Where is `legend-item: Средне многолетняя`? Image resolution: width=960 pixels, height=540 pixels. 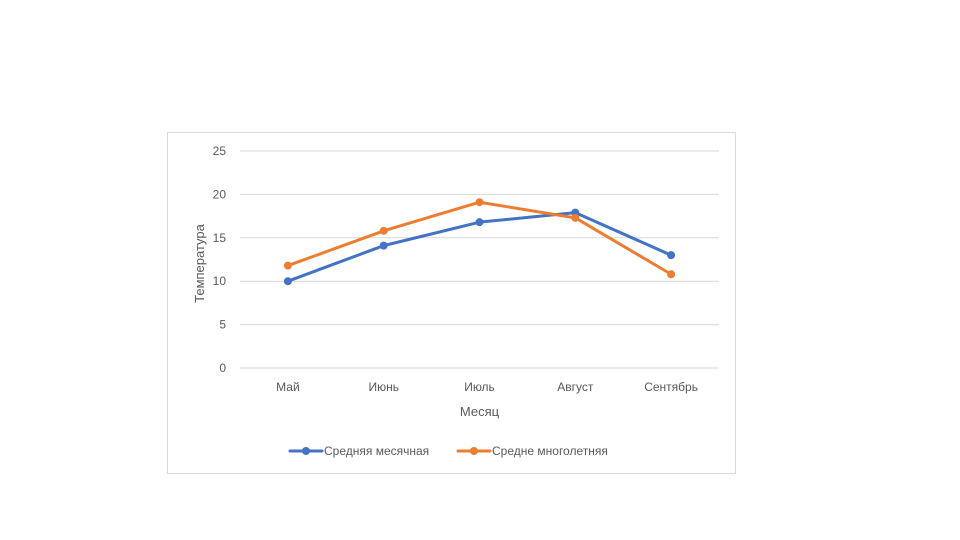 legend-item: Средне многолетняя is located at coordinates (532, 451).